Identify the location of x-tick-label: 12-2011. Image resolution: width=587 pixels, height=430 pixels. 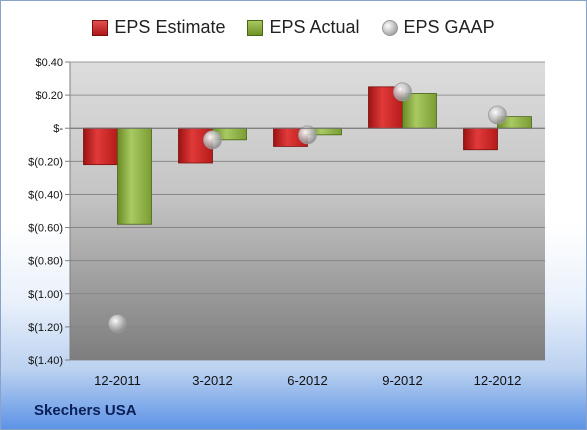
(117, 380).